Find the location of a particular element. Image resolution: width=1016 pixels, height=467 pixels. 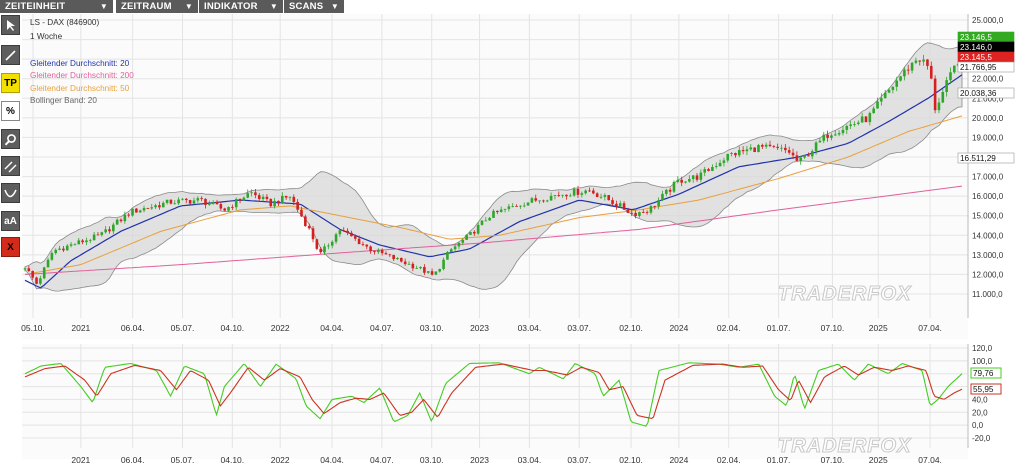

price-value-tag: 21.766,95 is located at coordinates (986, 67).